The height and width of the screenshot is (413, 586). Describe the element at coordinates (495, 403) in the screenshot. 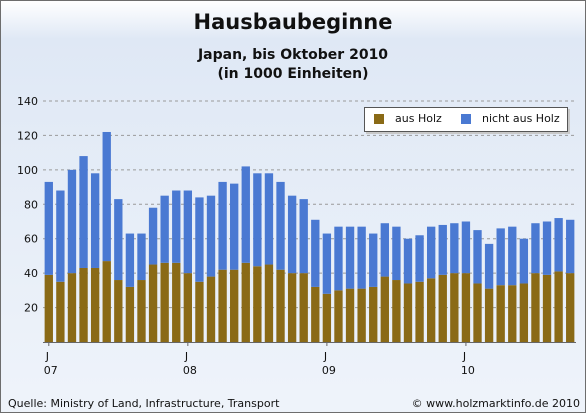

I see `copyright-note: © www.holzmarktinfo.de 2010` at that location.